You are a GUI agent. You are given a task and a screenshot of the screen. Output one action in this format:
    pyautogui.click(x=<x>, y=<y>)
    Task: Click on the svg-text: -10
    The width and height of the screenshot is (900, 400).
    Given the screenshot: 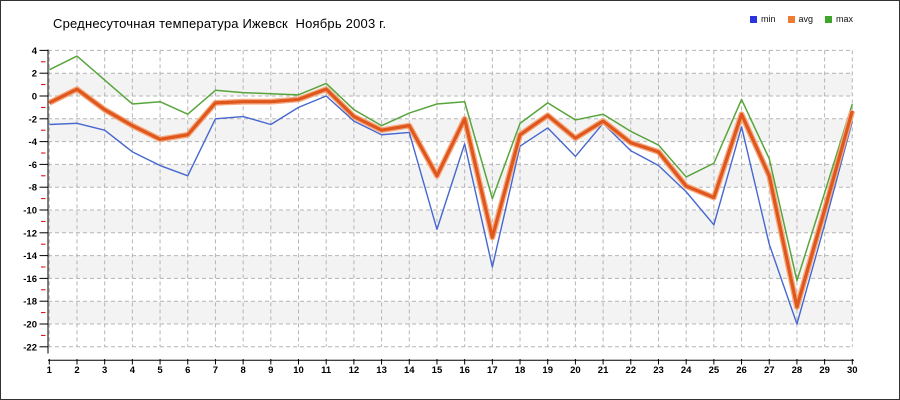 What is the action you would take?
    pyautogui.click(x=30, y=211)
    